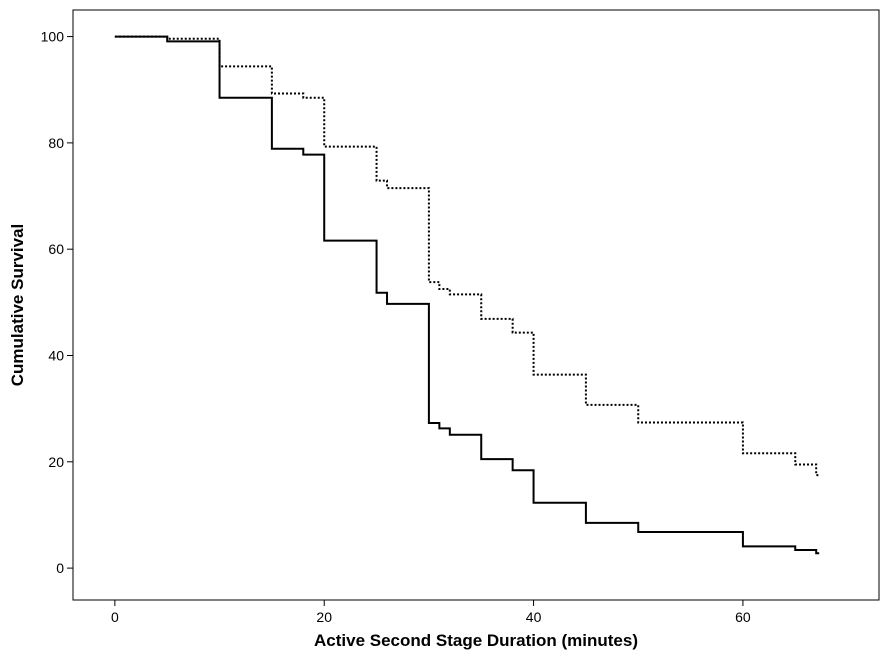 This screenshot has height=659, width=880. Describe the element at coordinates (431, 612) in the screenshot. I see `x-axis: 0 20 40 60` at that location.